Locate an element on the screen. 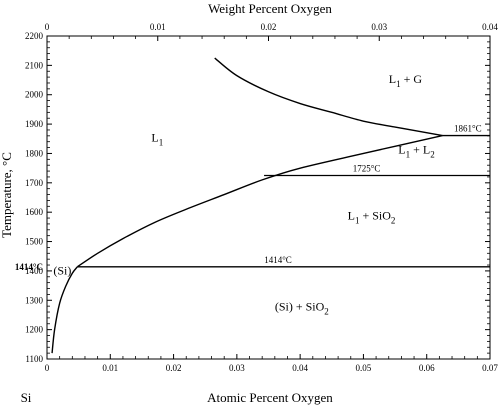 The width and height of the screenshot is (500, 407). x-axis-title-top: Weight Percent Oxygen is located at coordinates (270, 8).